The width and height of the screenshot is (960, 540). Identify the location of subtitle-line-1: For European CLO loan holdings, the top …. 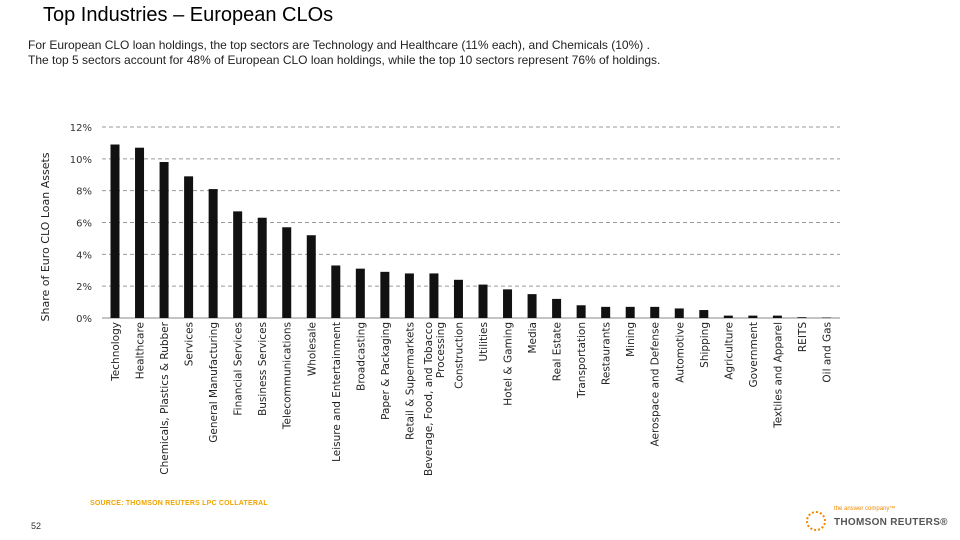
(339, 45).